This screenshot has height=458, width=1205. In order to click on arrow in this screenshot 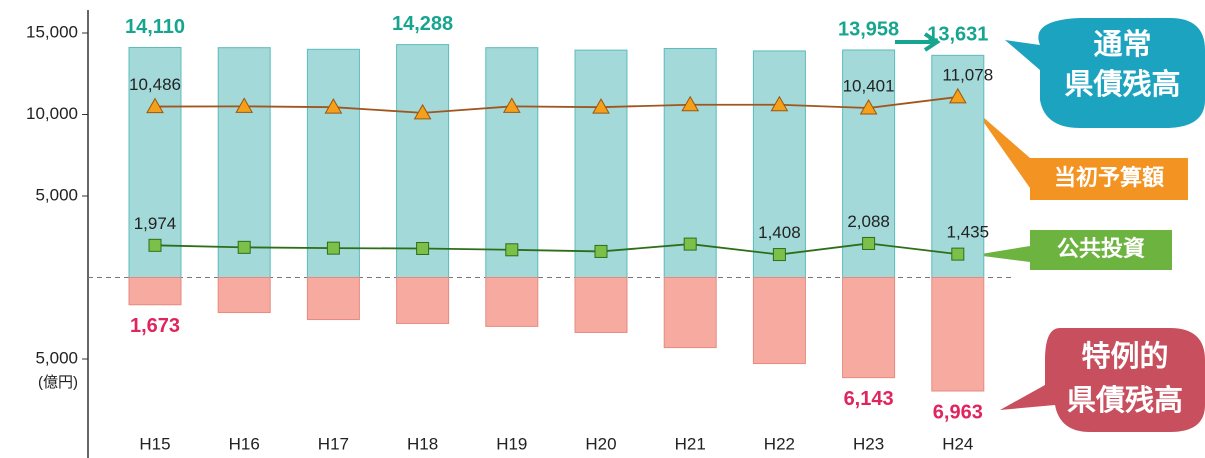, I will do `click(918, 42)`.